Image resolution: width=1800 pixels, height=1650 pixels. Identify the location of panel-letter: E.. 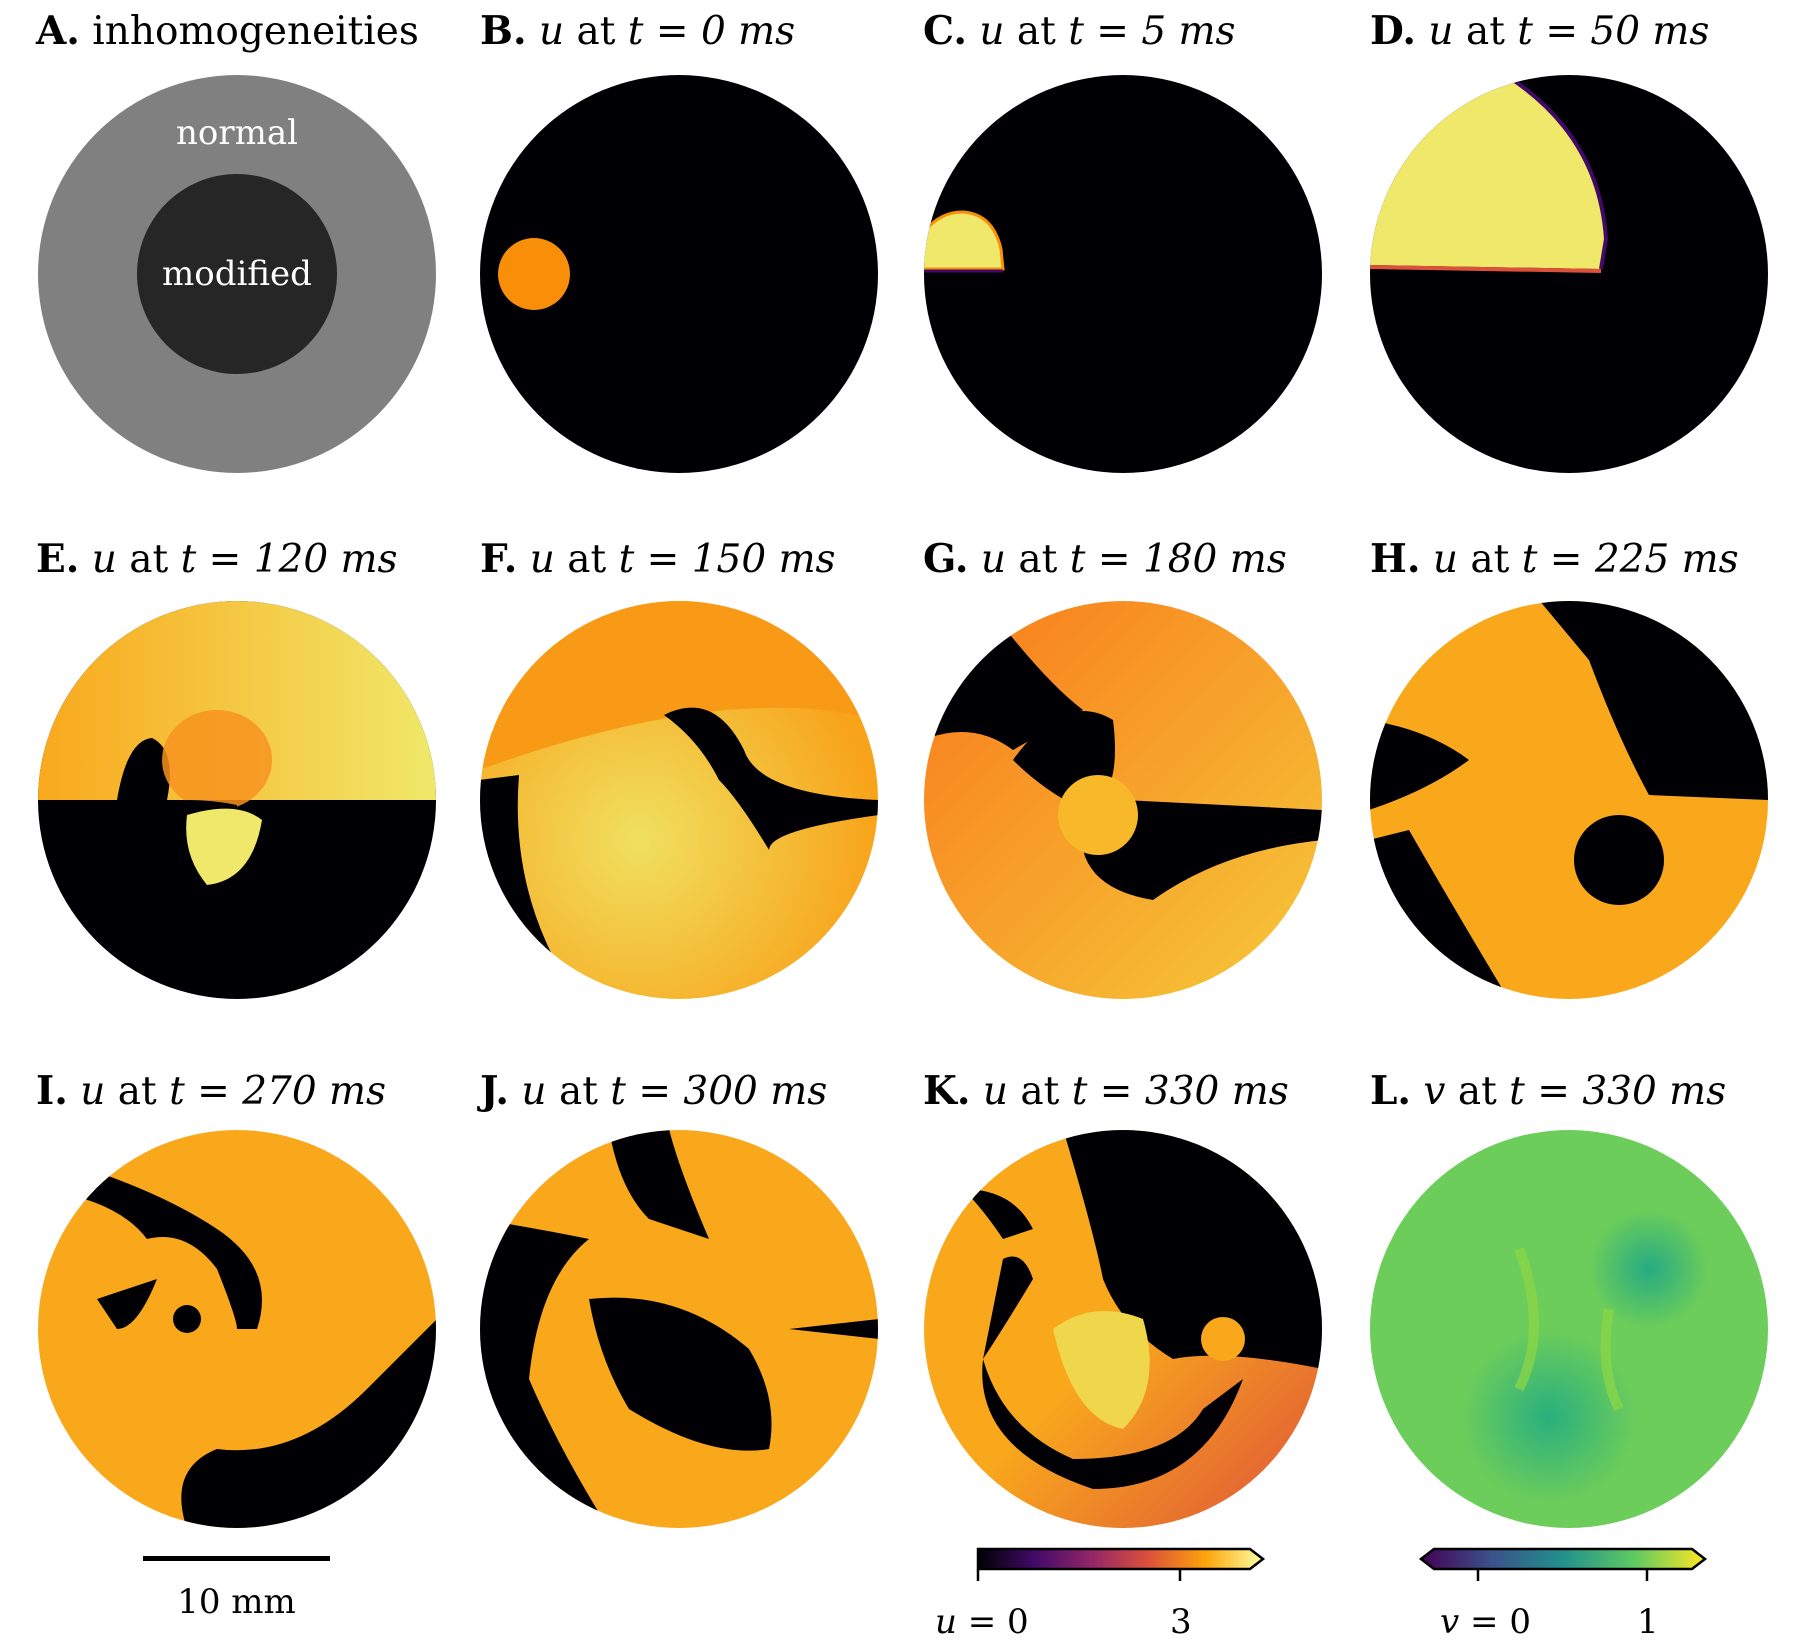
(58, 559).